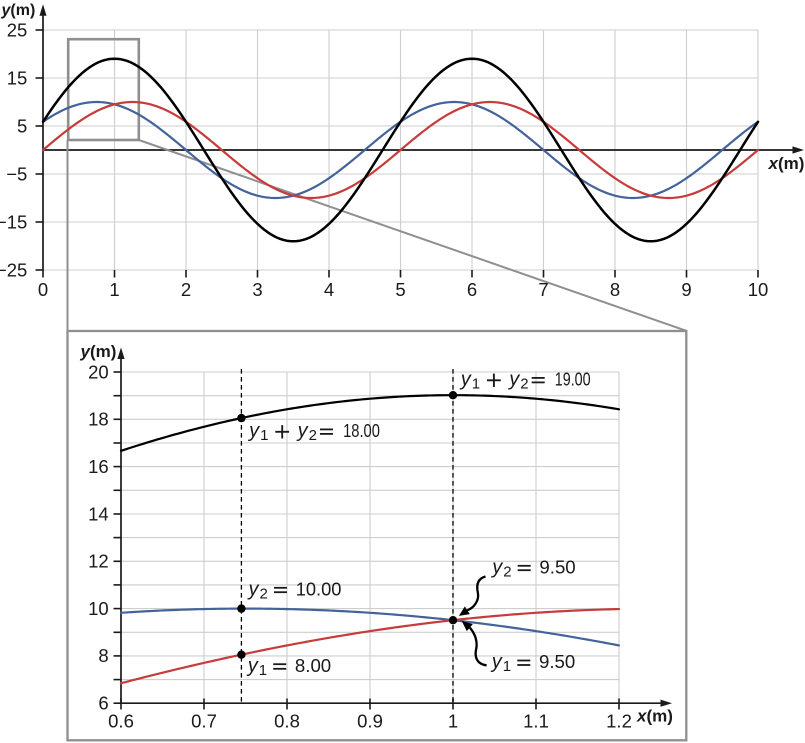  I want to click on svg-text: 0.9, so click(370, 721).